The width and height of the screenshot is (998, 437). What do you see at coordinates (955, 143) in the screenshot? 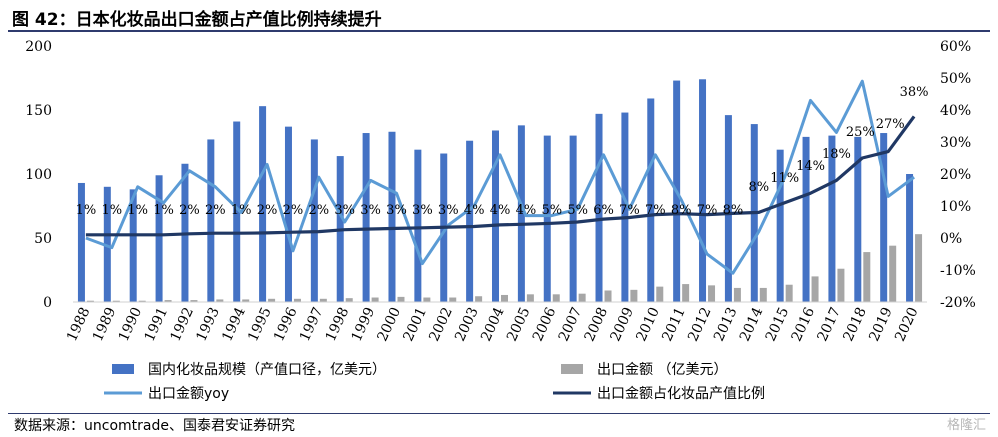
I see `right-tick-label: 30%` at bounding box center [955, 143].